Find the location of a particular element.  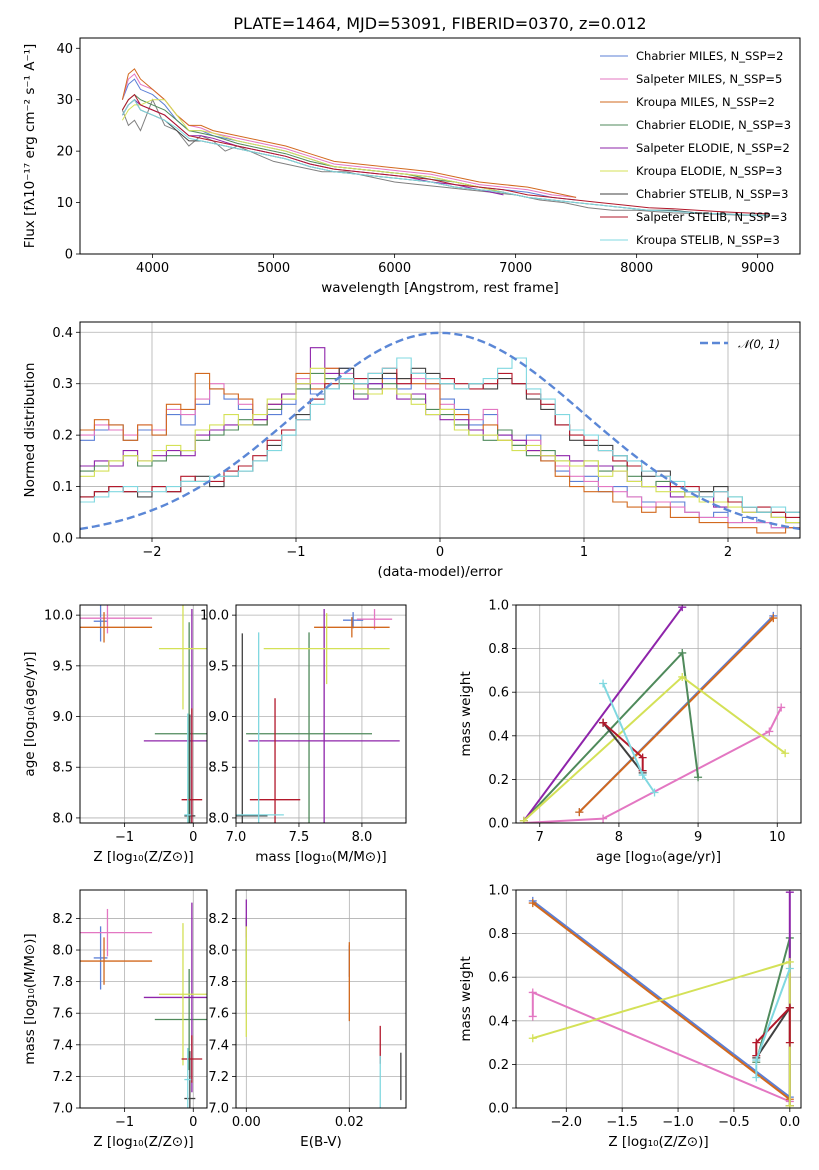

x-tick-label: −1 is located at coordinates (124, 837).